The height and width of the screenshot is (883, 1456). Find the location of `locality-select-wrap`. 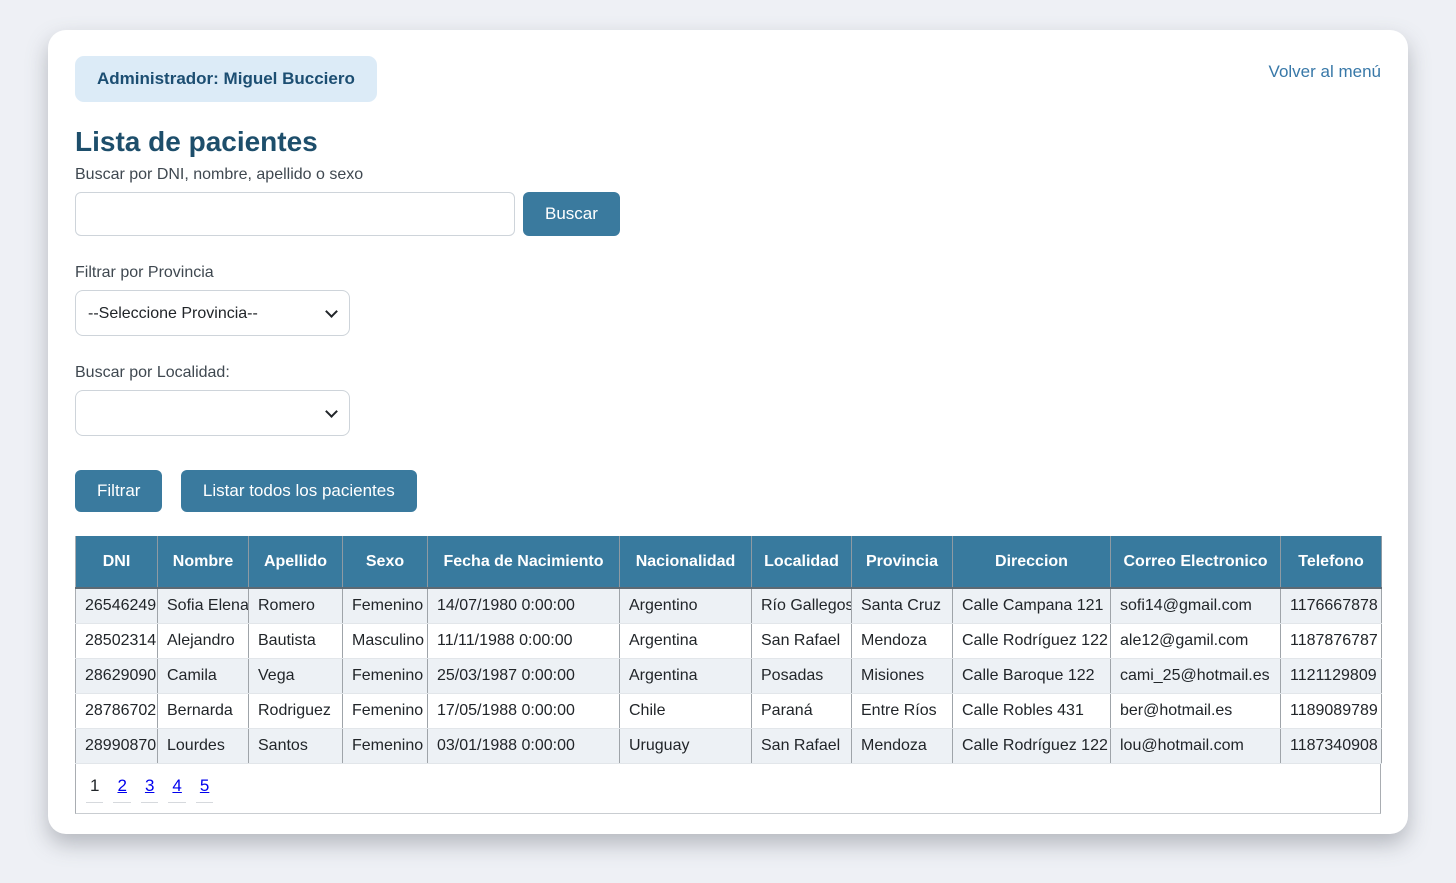

locality-select-wrap is located at coordinates (212, 413).